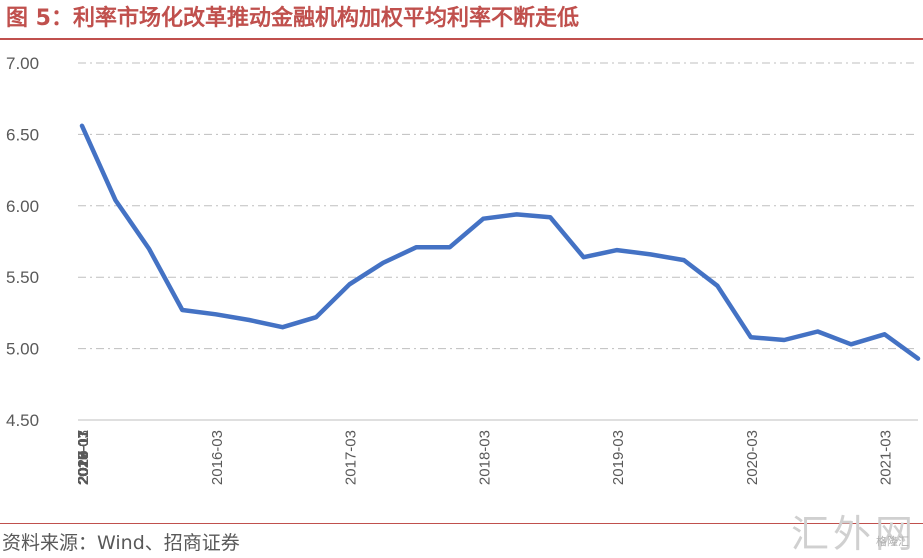 The height and width of the screenshot is (558, 923). Describe the element at coordinates (22, 242) in the screenshot. I see `y-axis-tick-labels: 7.00 6.50 6.00 5.50 5.00 4.50` at that location.